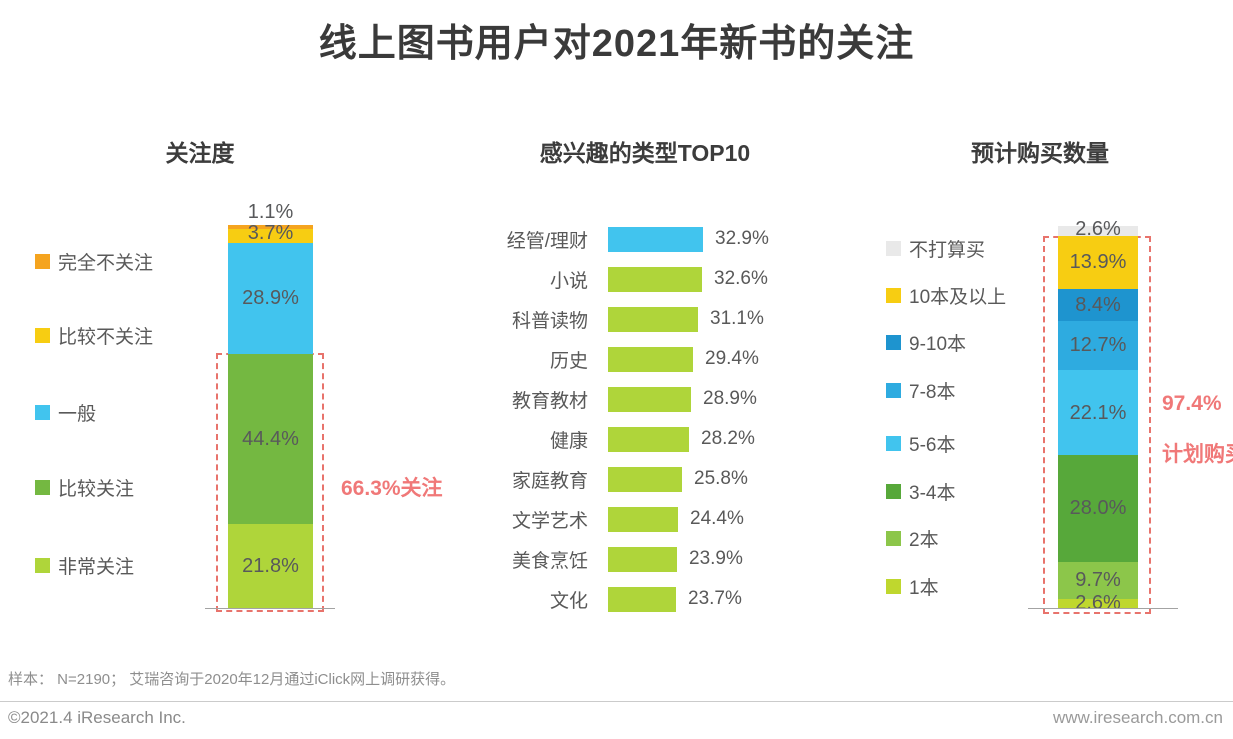 This screenshot has height=739, width=1233. Describe the element at coordinates (1040, 153) in the screenshot. I see `section-title-purchase: 预计购买数量` at that location.